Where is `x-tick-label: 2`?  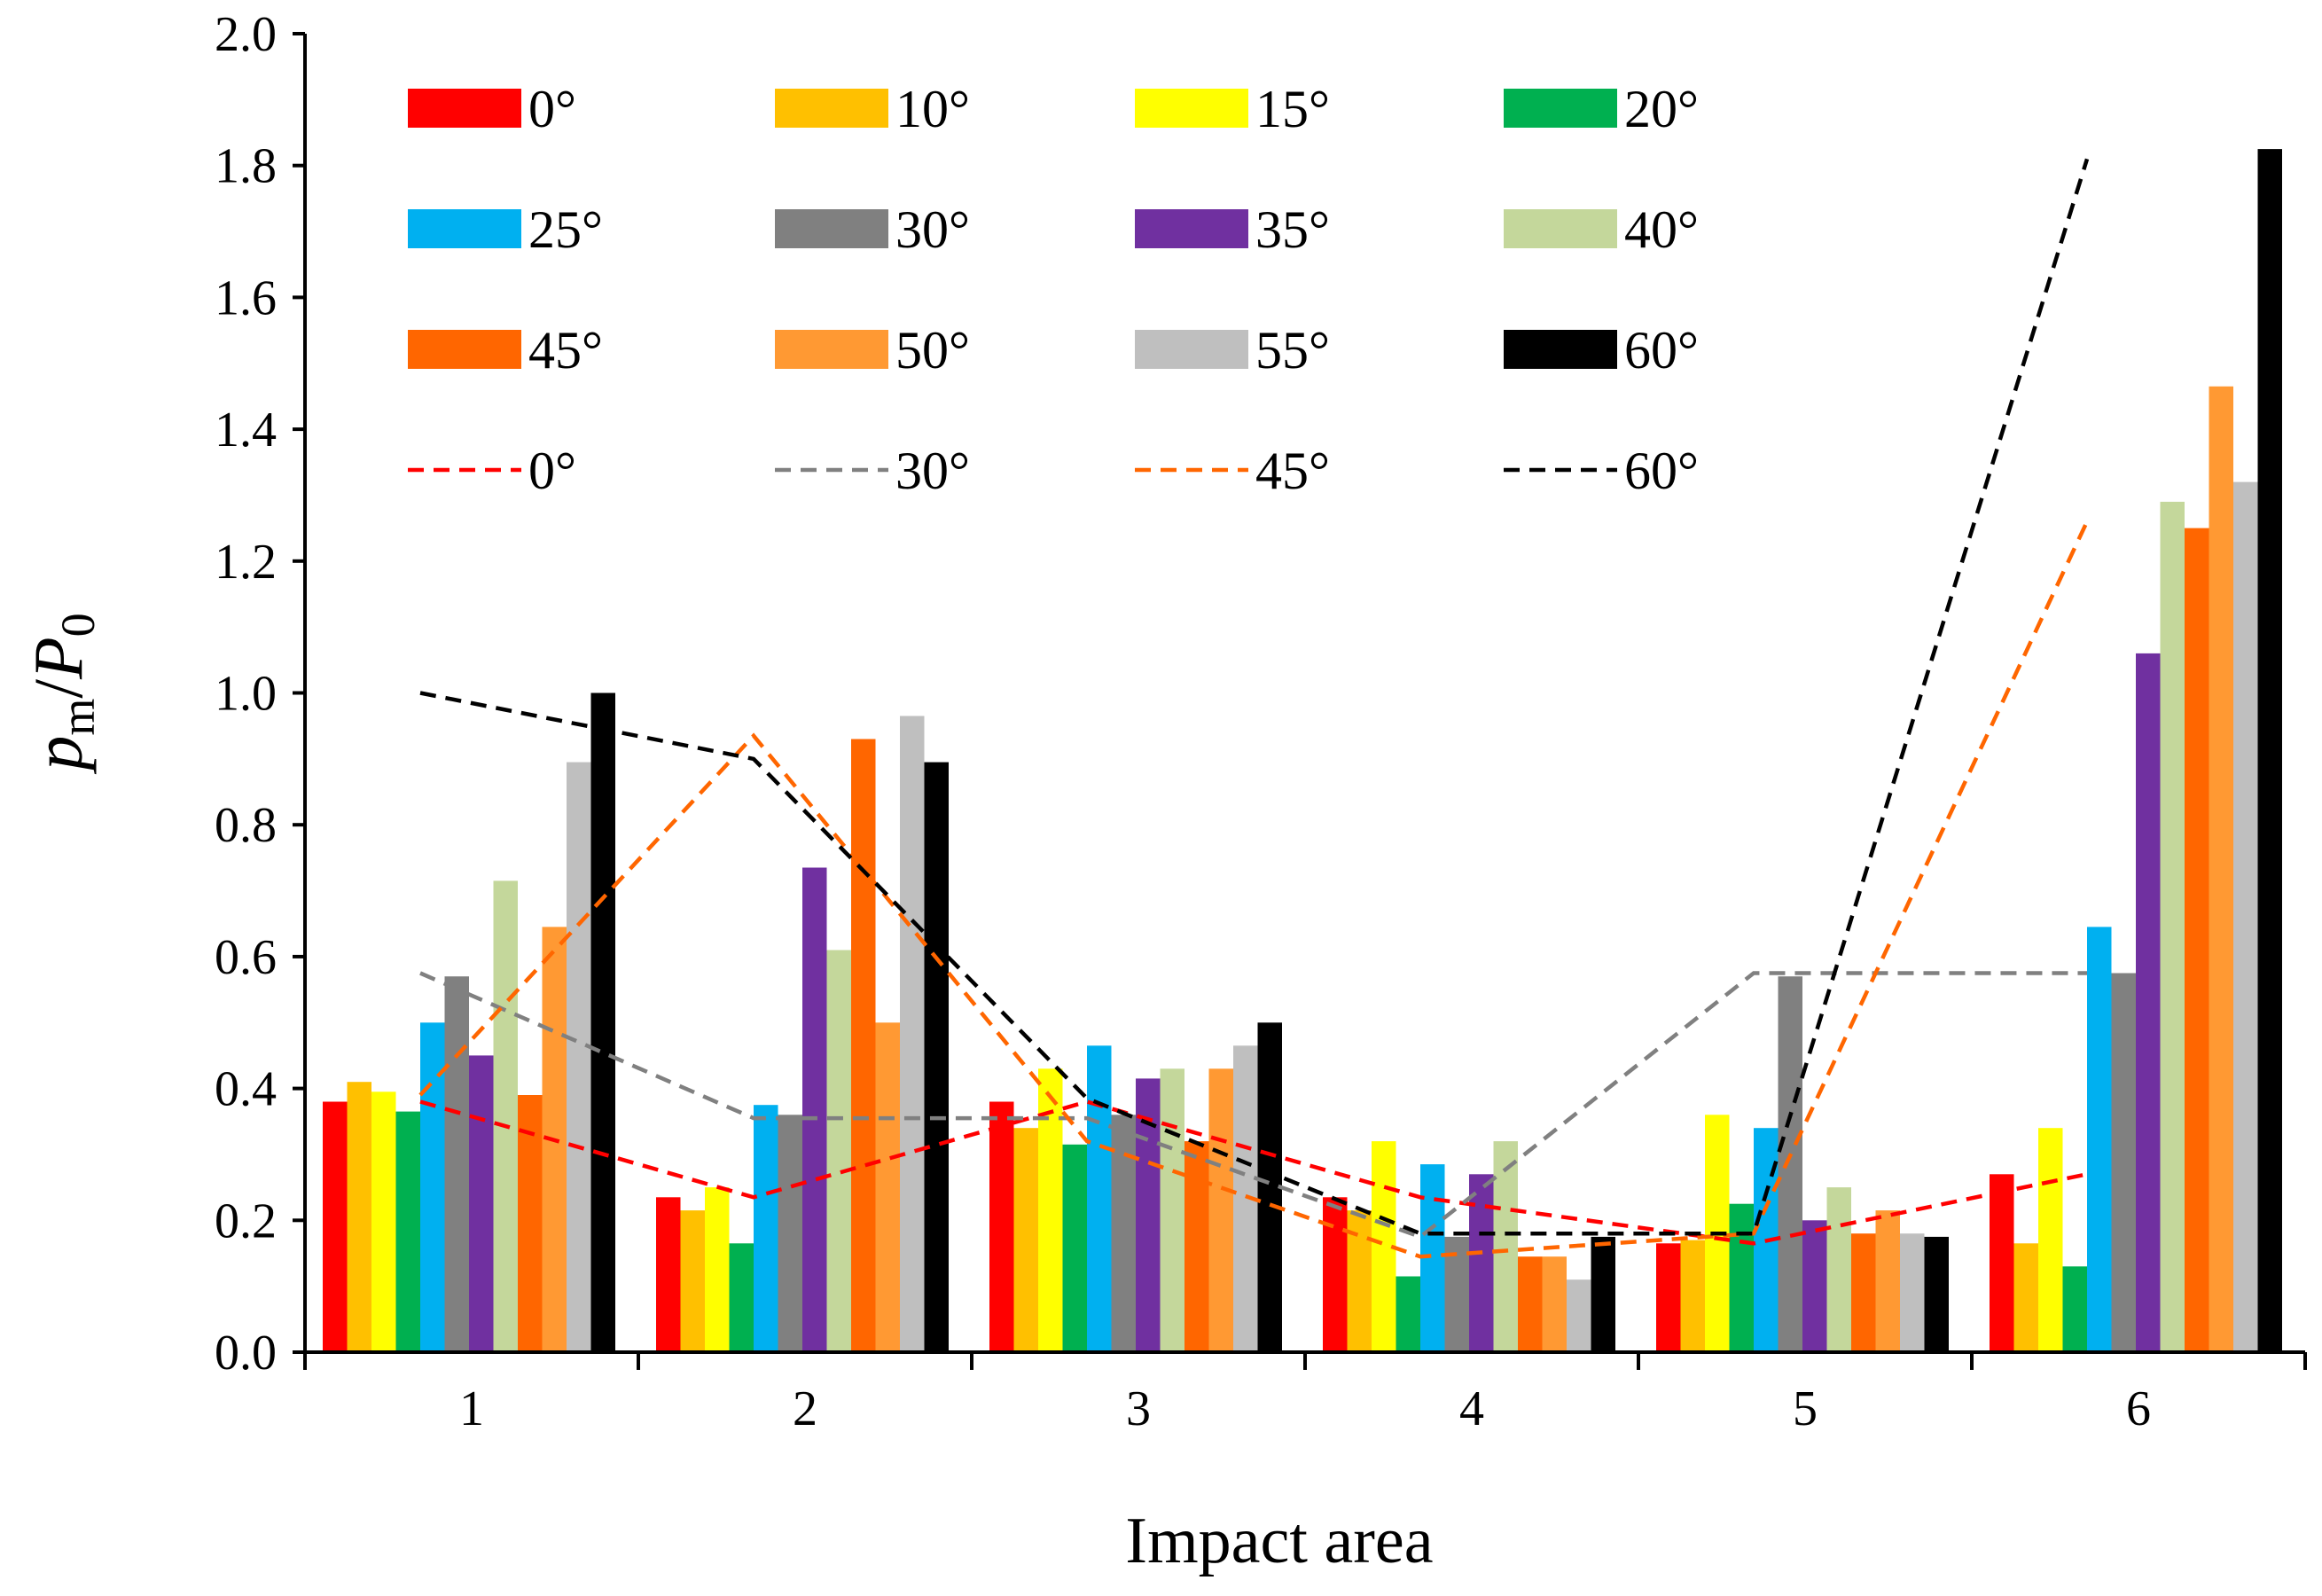 x-tick-label: 2 is located at coordinates (805, 1408).